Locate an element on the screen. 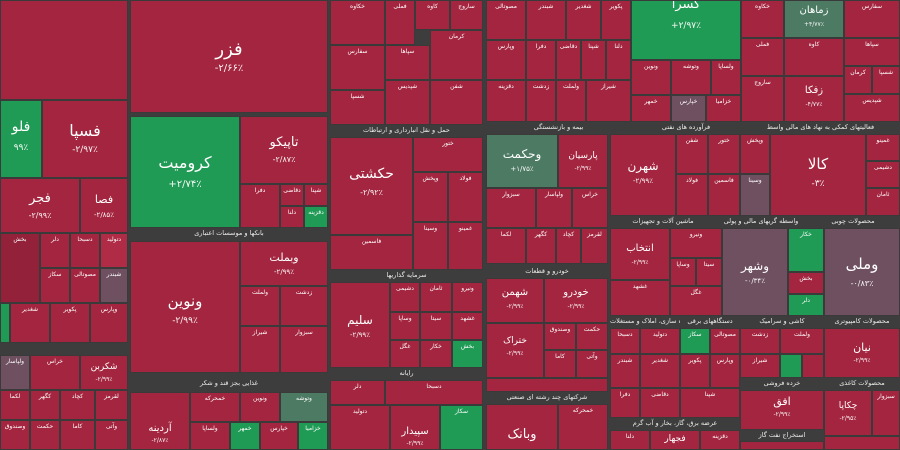 The width and height of the screenshot is (900, 450). tile-small: ونیرو is located at coordinates (696, 243).